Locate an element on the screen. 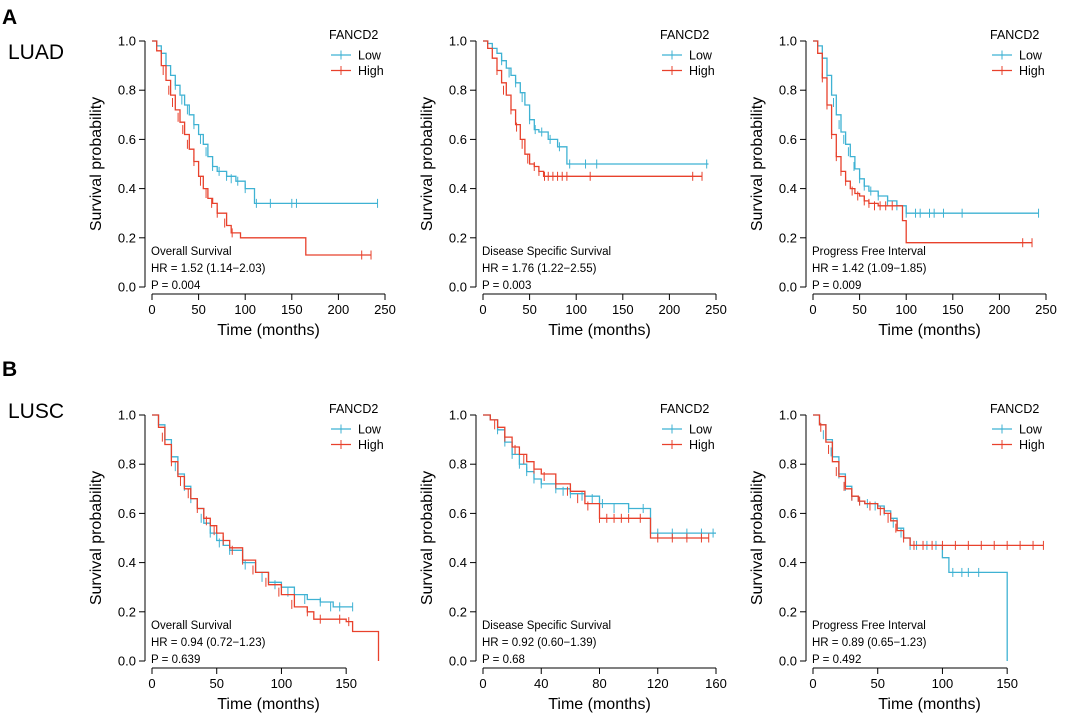 This screenshot has width=1065, height=720. x-tick-label: 120 is located at coordinates (658, 683).